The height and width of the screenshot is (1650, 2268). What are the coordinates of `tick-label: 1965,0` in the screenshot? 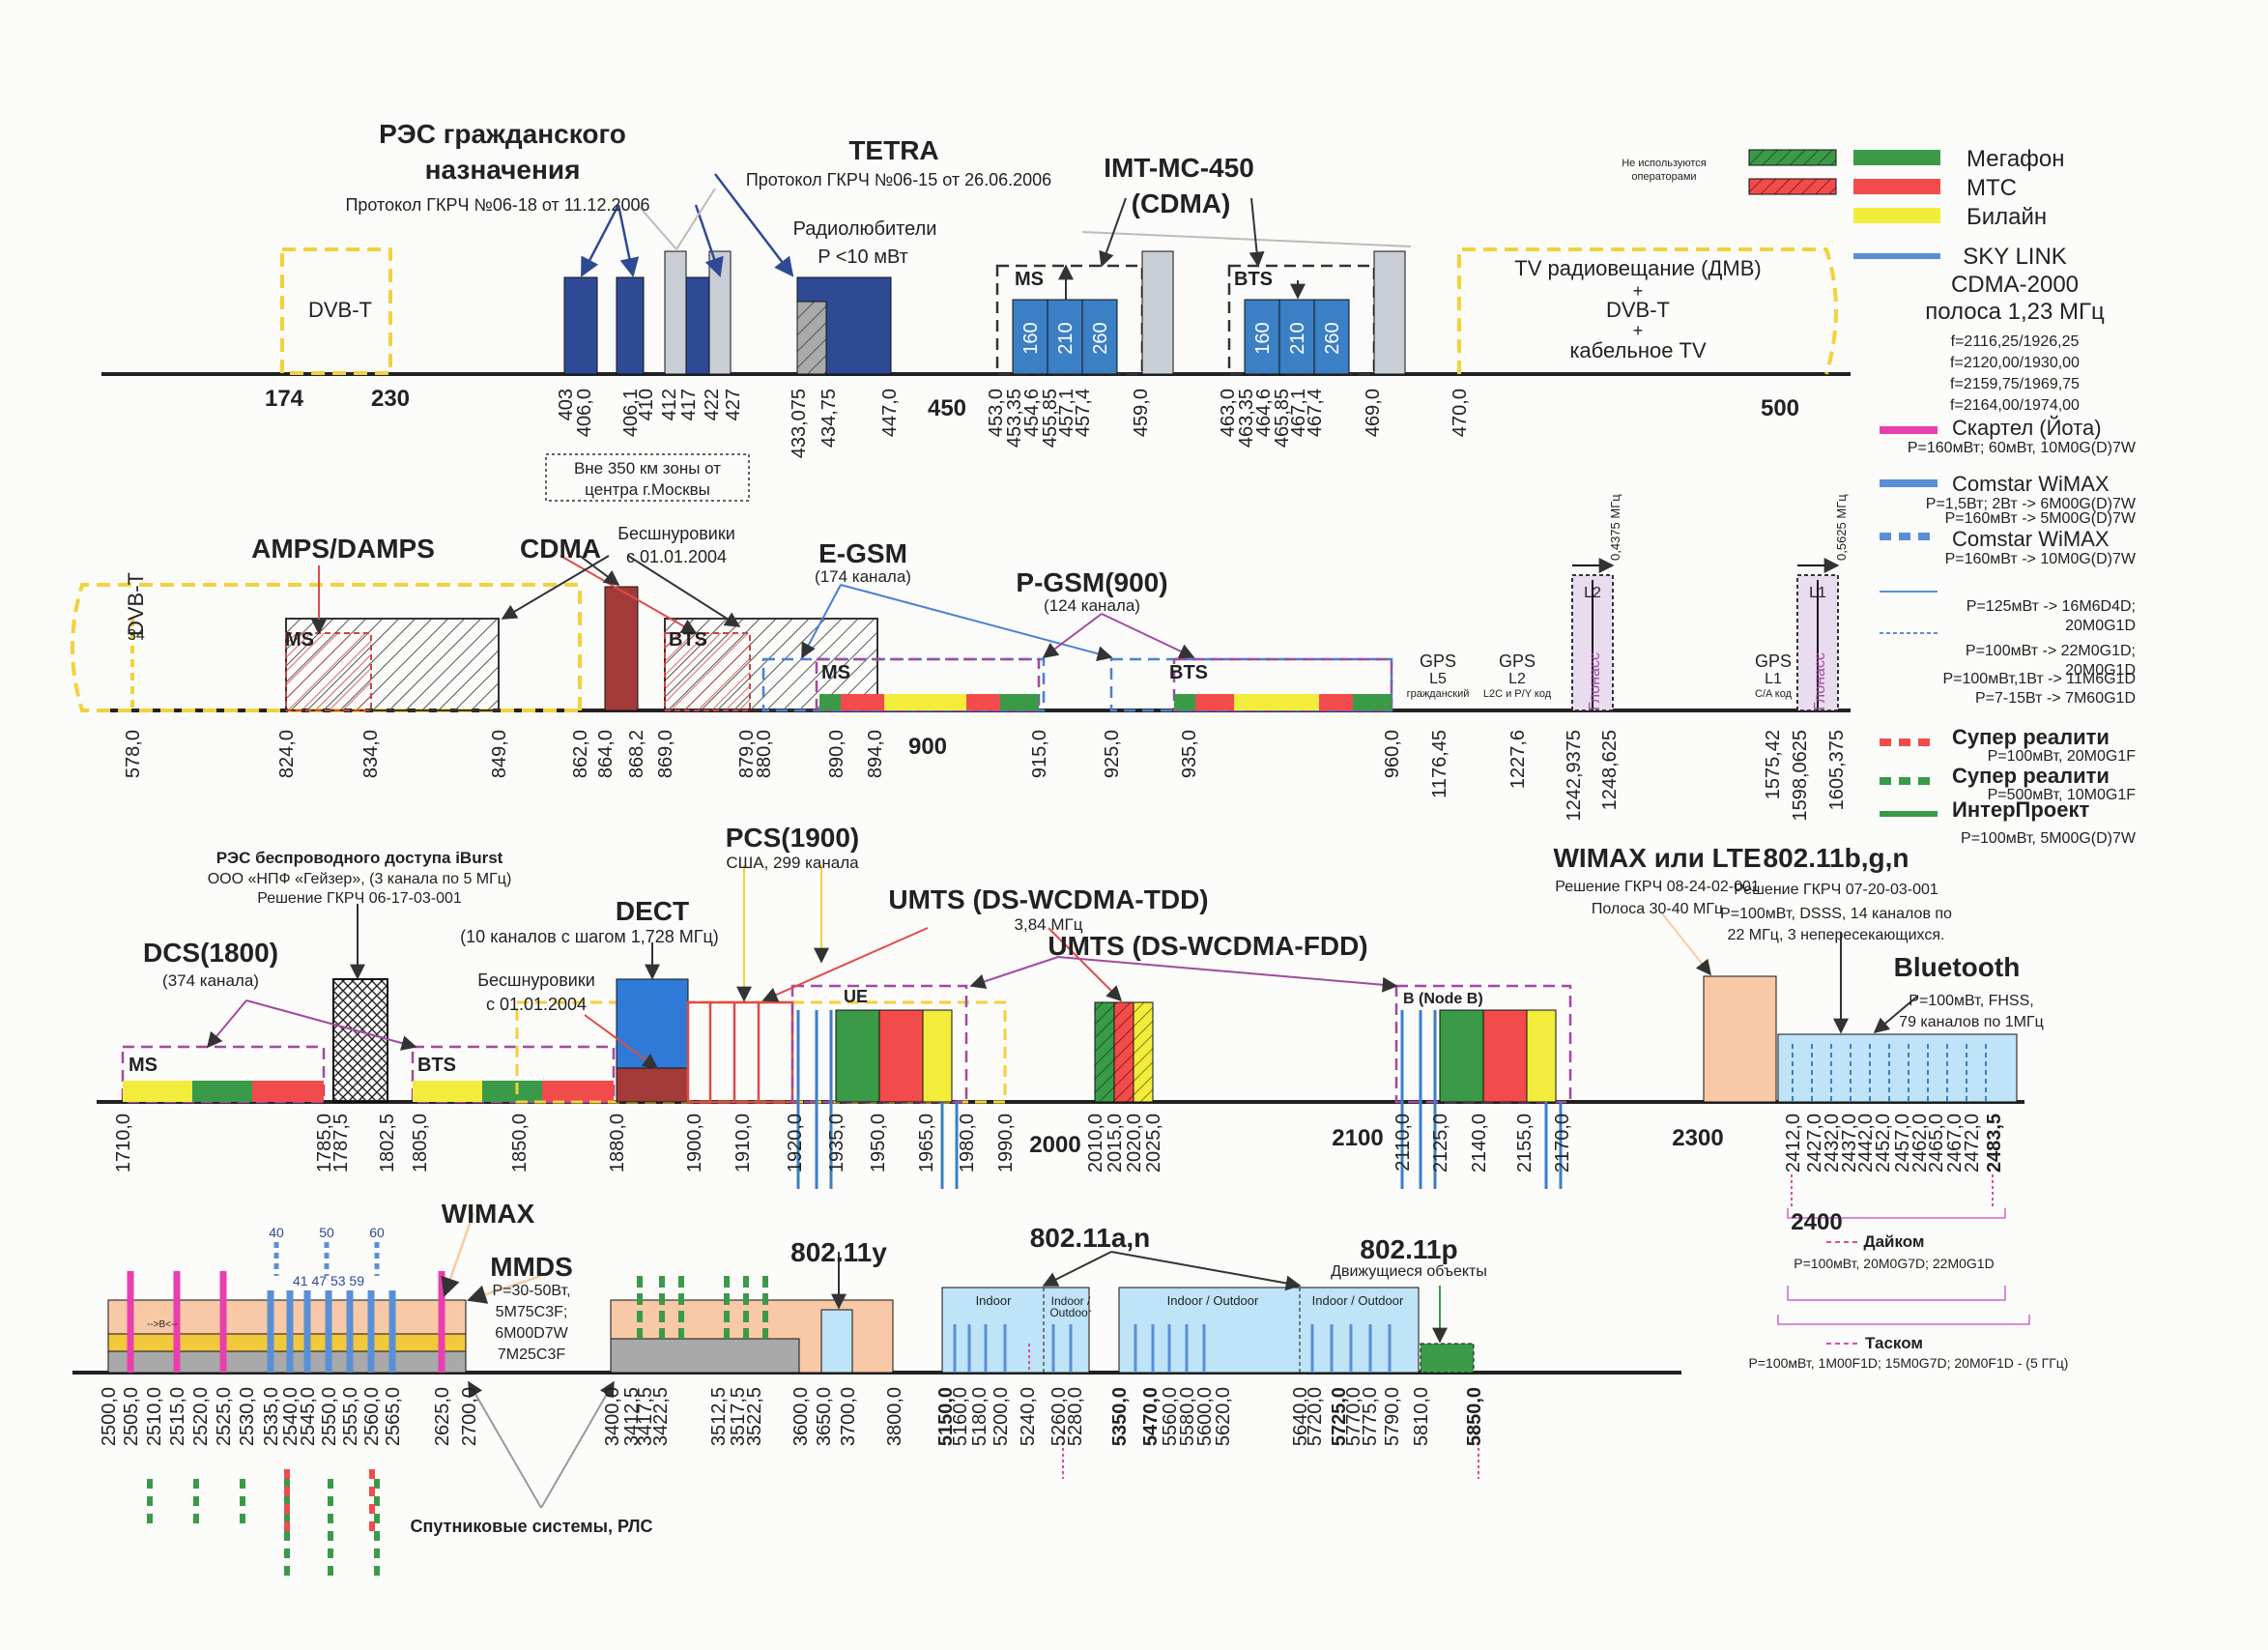 It's located at (926, 1143).